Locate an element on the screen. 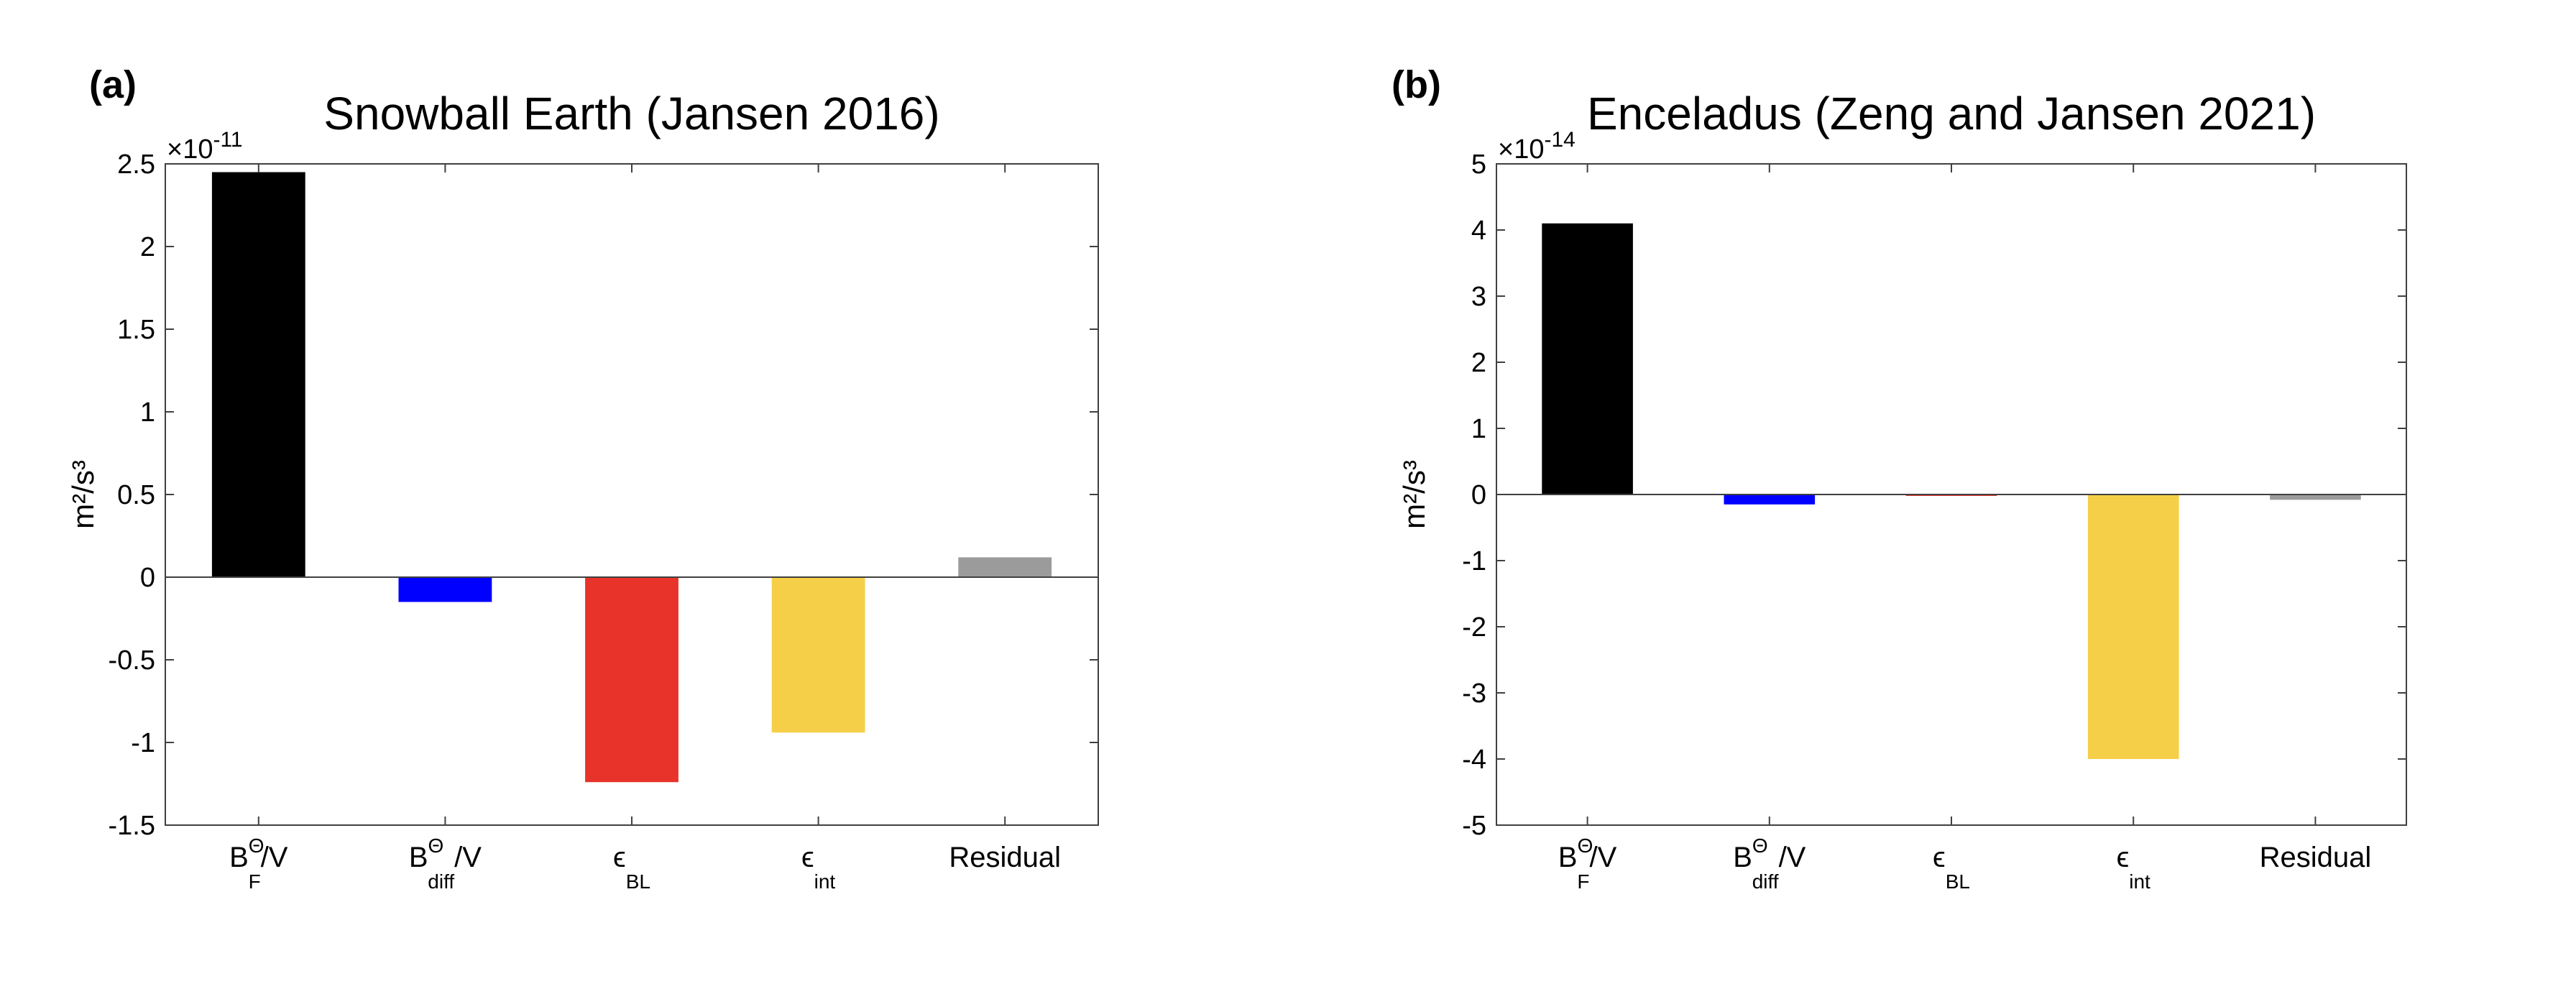 The width and height of the screenshot is (2576, 989). y-tick-label: -2 is located at coordinates (1474, 627).